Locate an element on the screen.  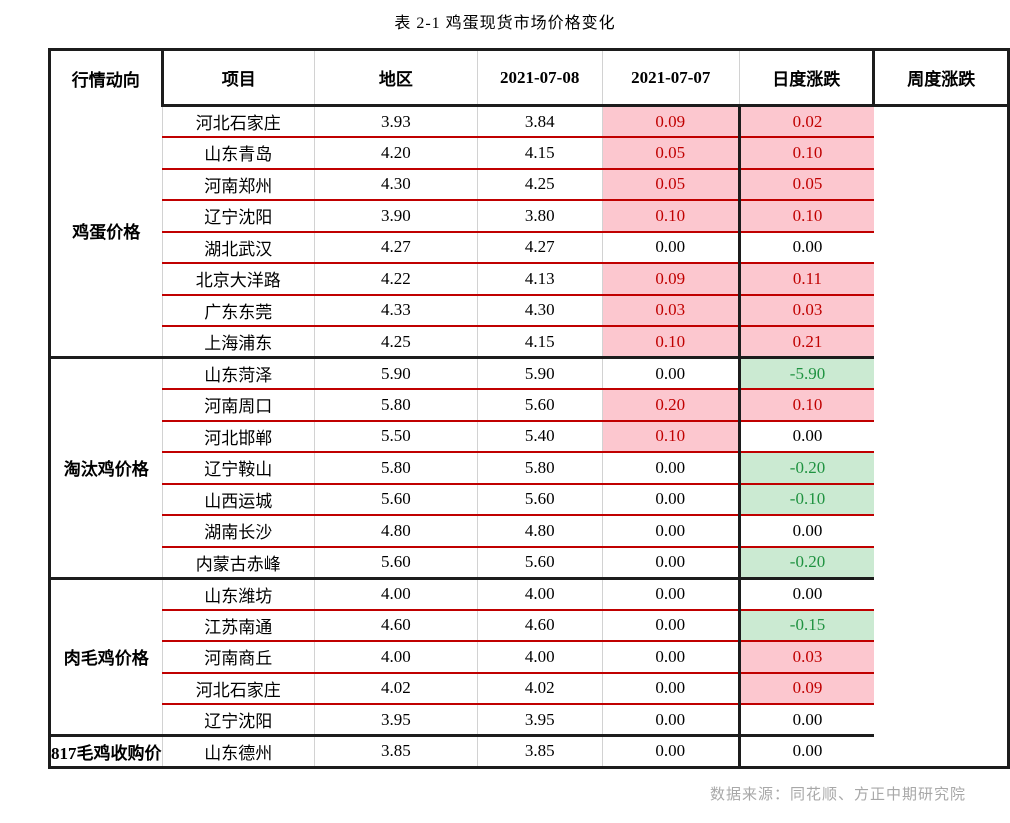
item-cell: 淘汰鸡价格 is located at coordinates (105, 468).